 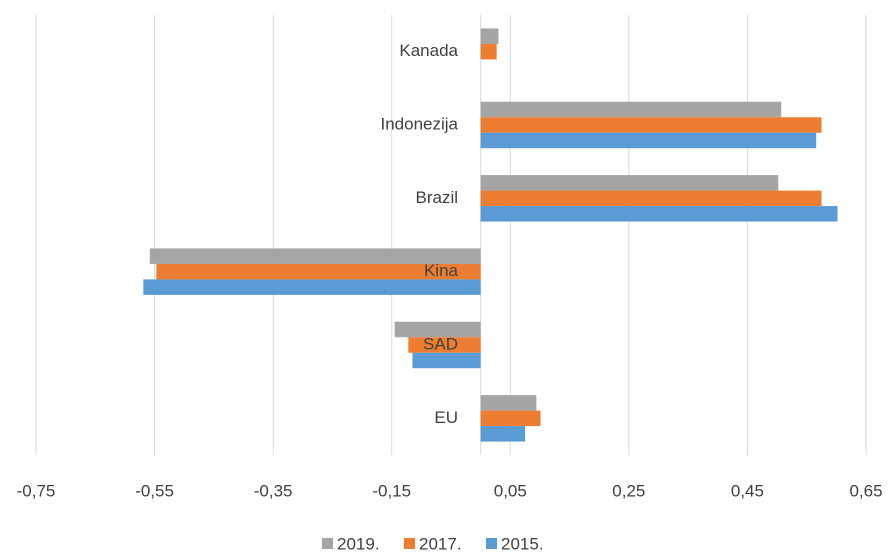 What do you see at coordinates (510, 490) in the screenshot?
I see `x-tick-label: 0,05` at bounding box center [510, 490].